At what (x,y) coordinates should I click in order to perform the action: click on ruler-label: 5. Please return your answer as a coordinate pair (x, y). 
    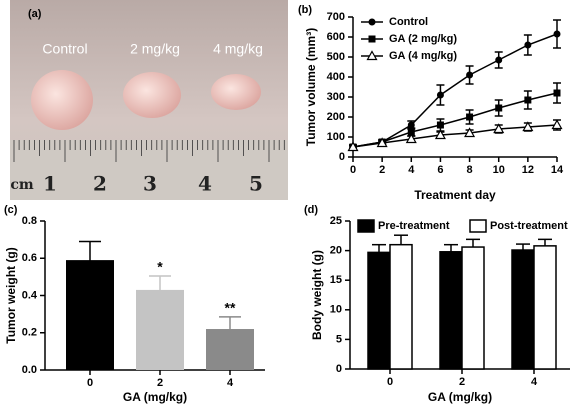
    Looking at the image, I should click on (256, 184).